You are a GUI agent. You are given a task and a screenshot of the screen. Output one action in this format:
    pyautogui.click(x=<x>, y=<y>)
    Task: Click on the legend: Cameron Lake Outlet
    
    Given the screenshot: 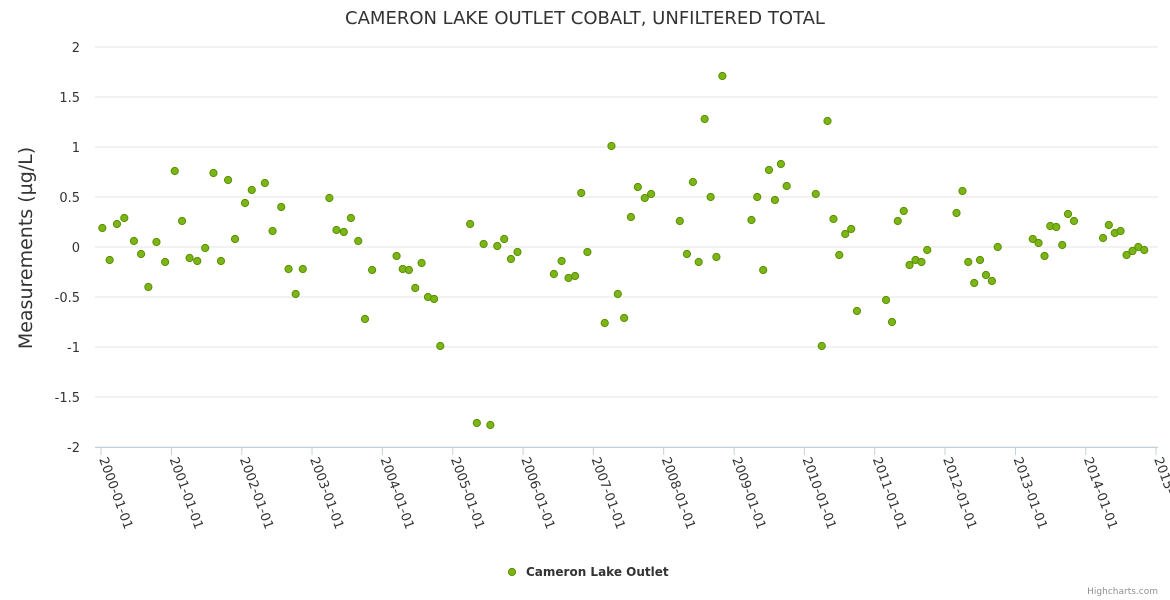 What is the action you would take?
    pyautogui.click(x=588, y=572)
    